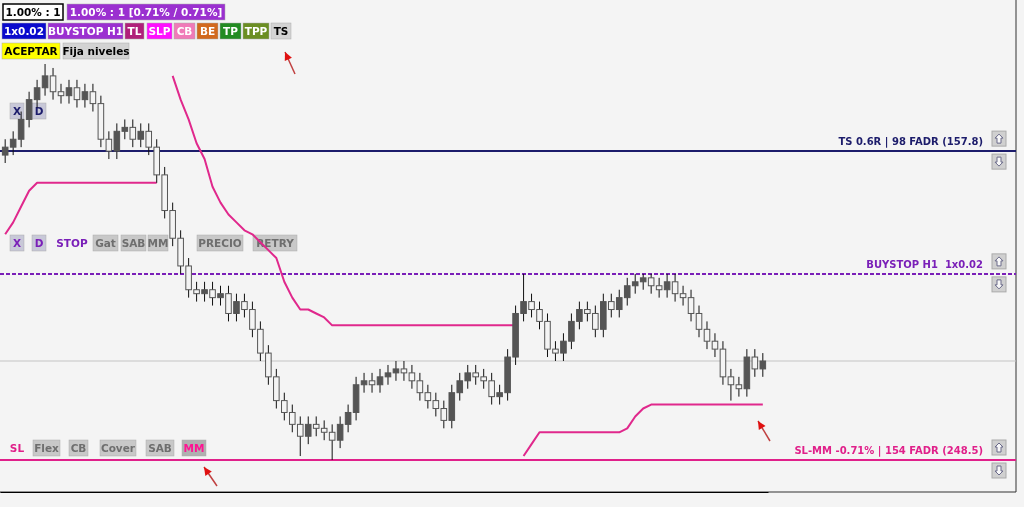 This screenshot has width=1024, height=507. What do you see at coordinates (96, 51) in the screenshot?
I see `text: Fija niveles` at bounding box center [96, 51].